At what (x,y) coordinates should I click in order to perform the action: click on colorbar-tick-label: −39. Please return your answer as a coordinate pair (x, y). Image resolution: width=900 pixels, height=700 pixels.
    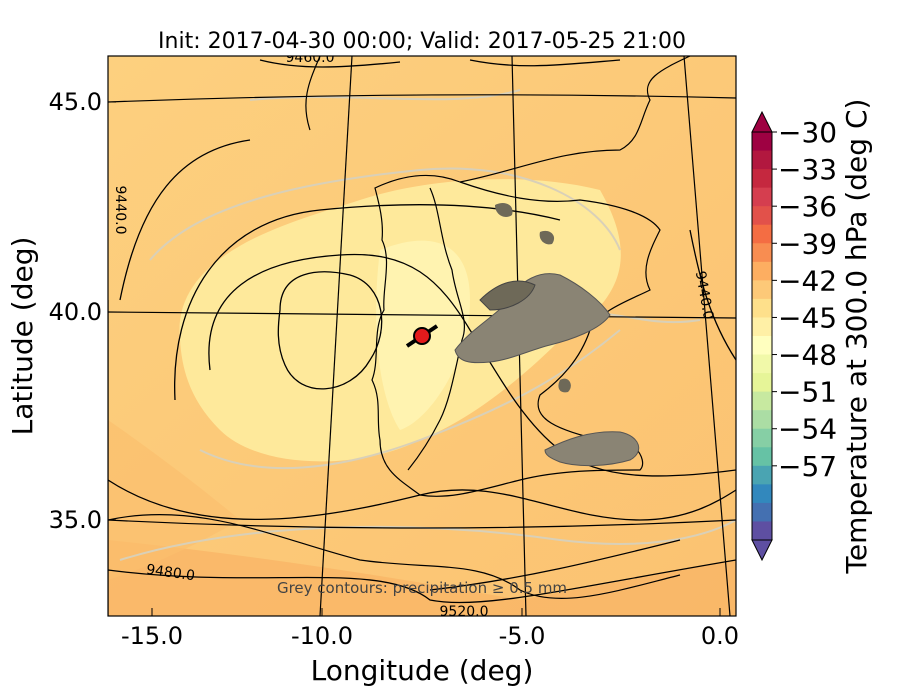
    Looking at the image, I should click on (807, 243).